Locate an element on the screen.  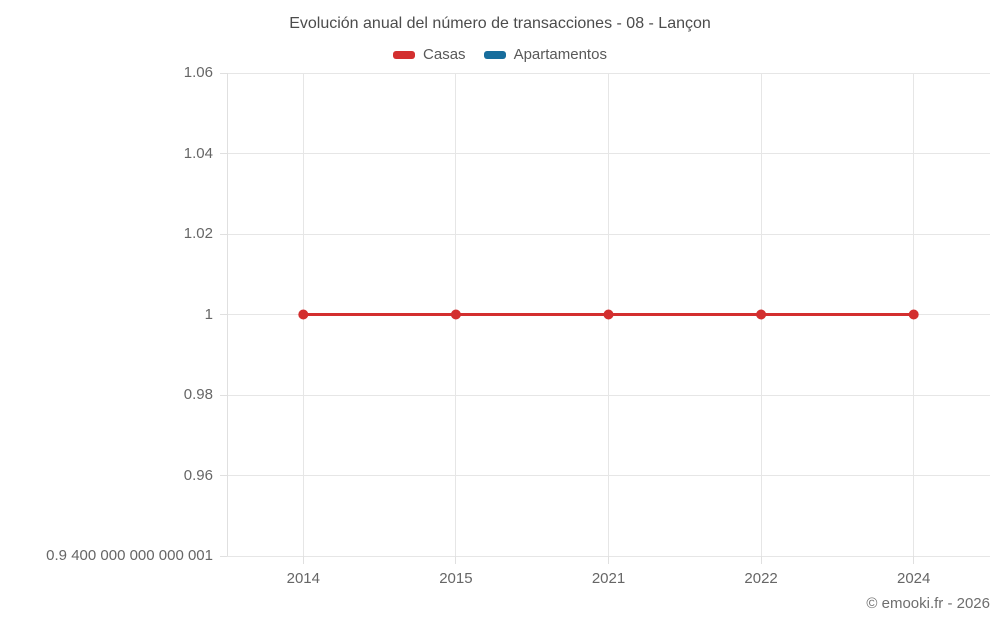
apartamentos-series-swatch-icon is located at coordinates (494, 54).